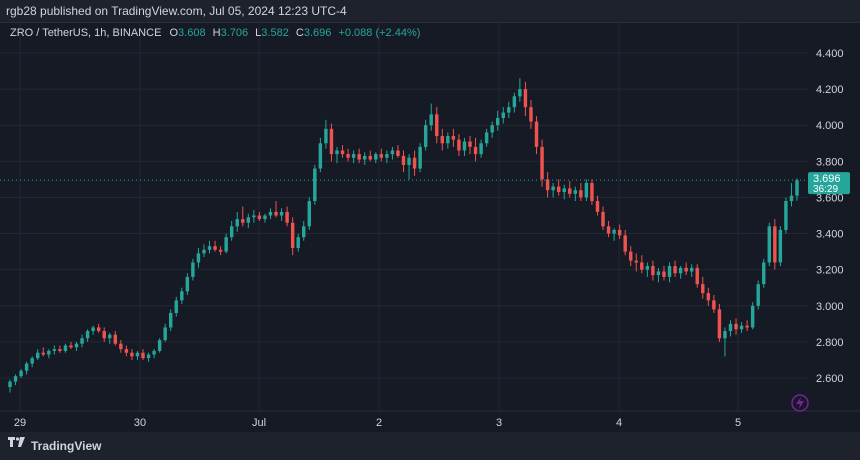  Describe the element at coordinates (827, 179) in the screenshot. I see `last-price-value: 3.696` at that location.